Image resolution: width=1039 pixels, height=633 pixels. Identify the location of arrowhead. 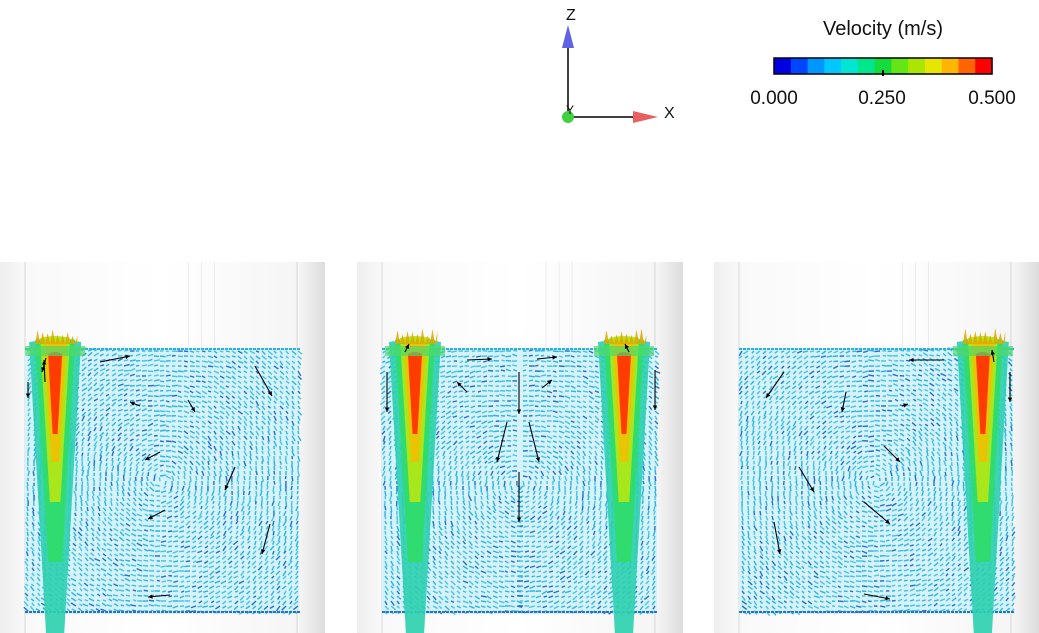
(263, 551).